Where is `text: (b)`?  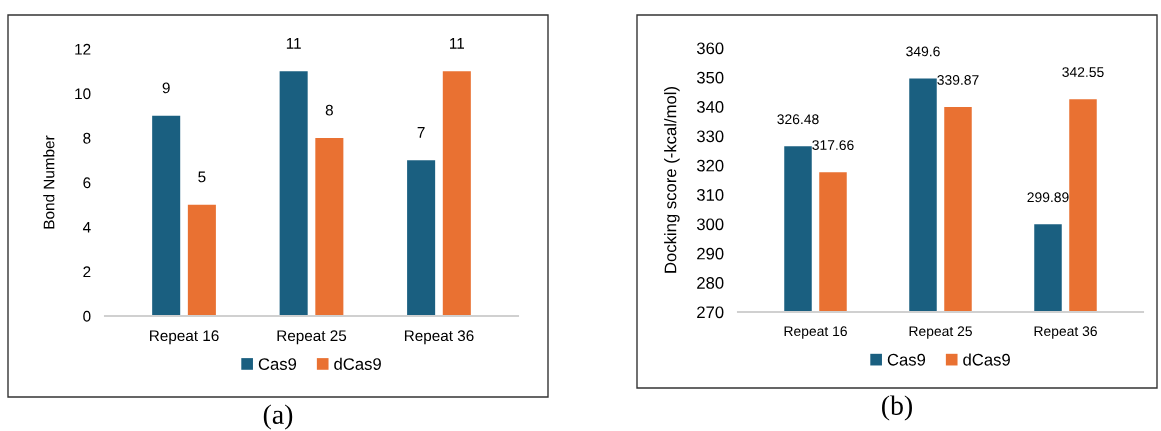
text: (b) is located at coordinates (897, 408).